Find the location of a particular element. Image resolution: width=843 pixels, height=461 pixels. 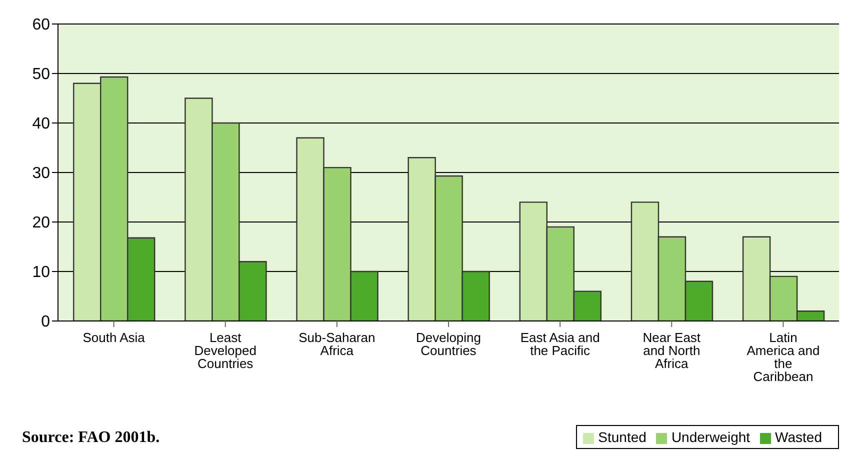

x-tick-label: South Asia is located at coordinates (114, 338).